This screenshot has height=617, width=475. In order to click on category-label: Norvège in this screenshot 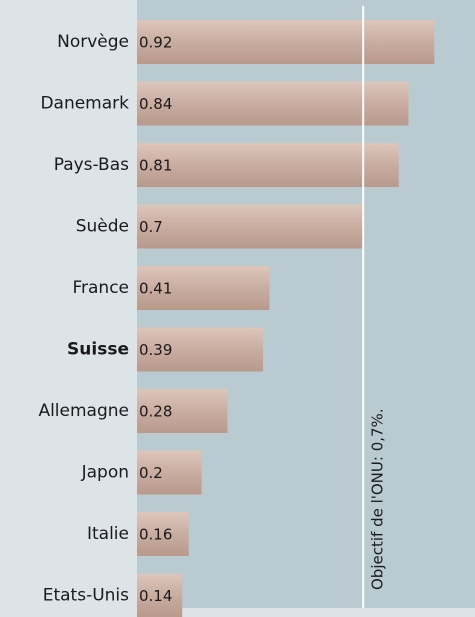, I will do `click(93, 42)`.